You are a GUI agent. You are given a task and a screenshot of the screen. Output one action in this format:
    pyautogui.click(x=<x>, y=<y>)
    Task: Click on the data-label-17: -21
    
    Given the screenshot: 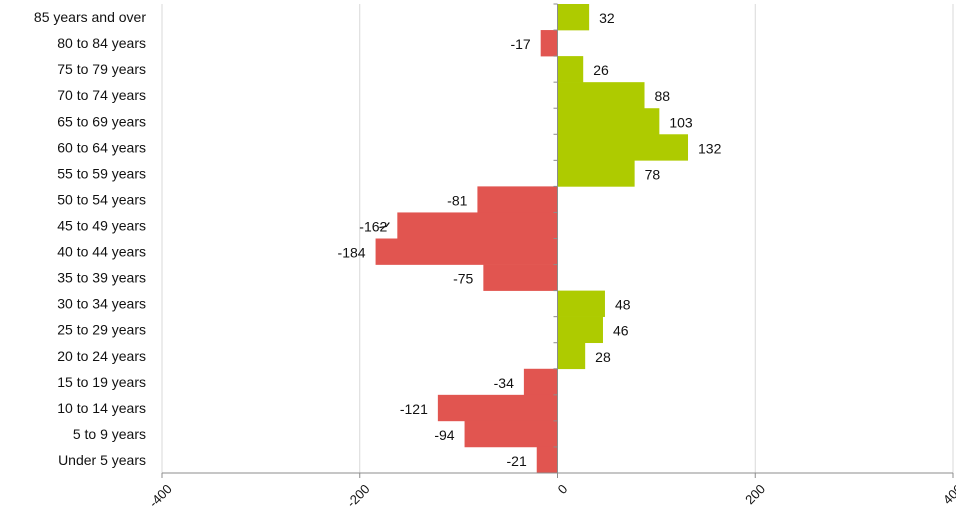 What is the action you would take?
    pyautogui.click(x=517, y=461)
    